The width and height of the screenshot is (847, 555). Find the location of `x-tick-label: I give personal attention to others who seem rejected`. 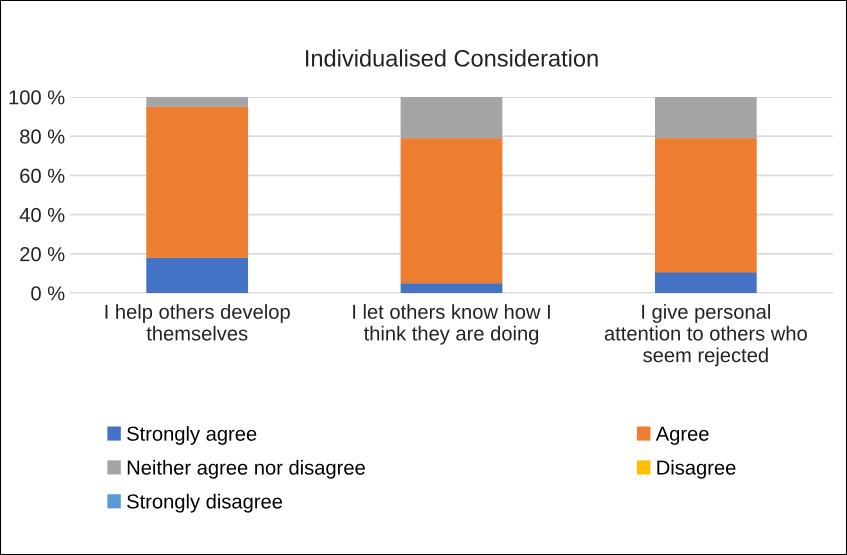

x-tick-label: I give personal attention to others who seem rejected is located at coordinates (705, 335).